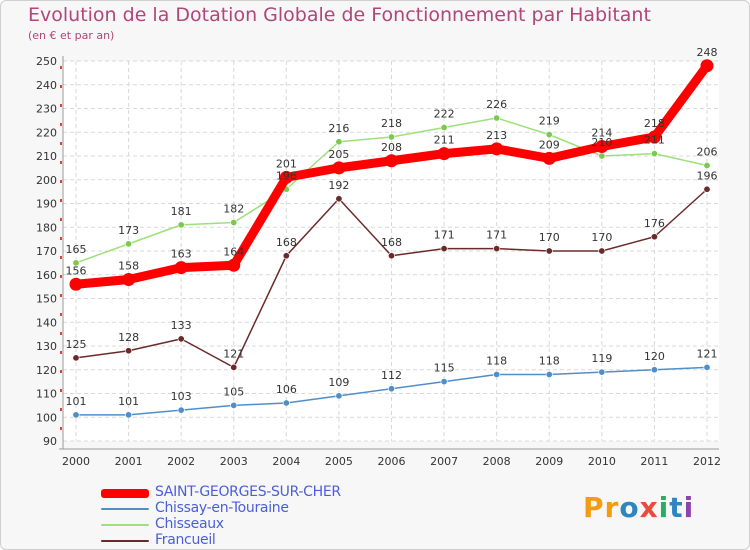 The image size is (750, 550). Describe the element at coordinates (181, 254) in the screenshot. I see `data-label-saint-georges-sur-cher: 163` at that location.